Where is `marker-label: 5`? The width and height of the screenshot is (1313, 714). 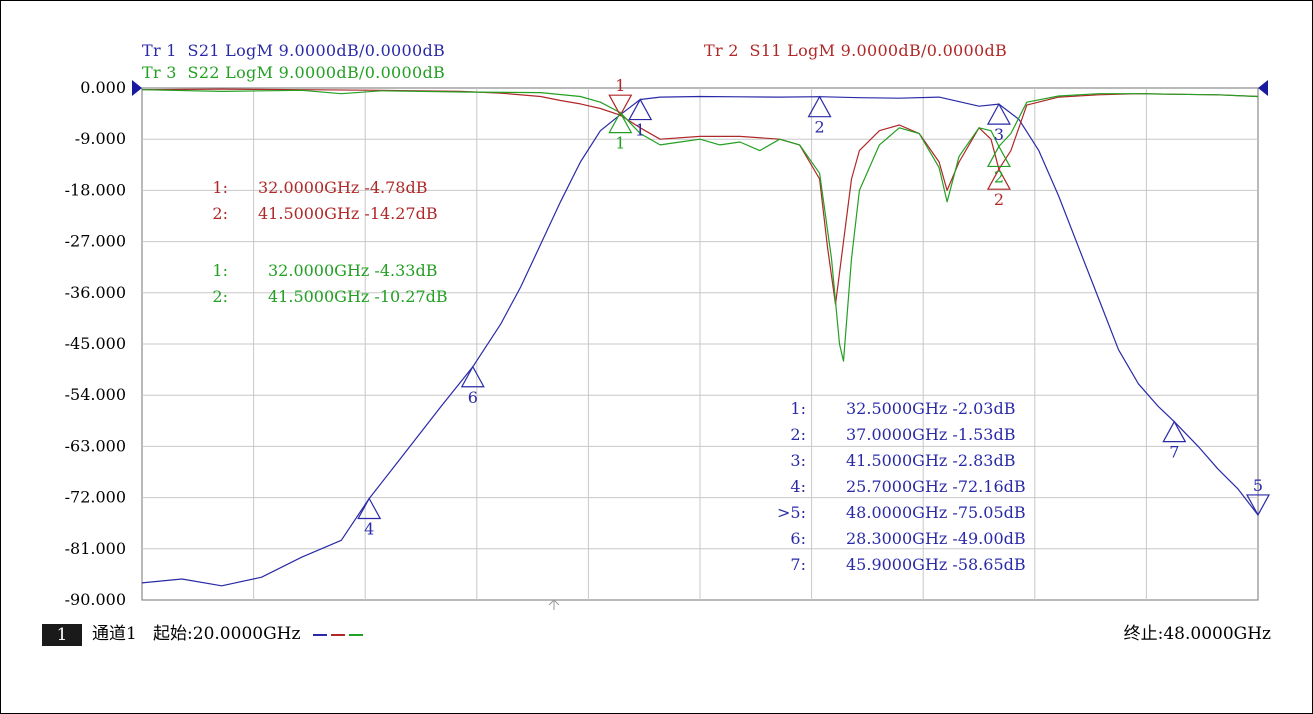 marker-label: 5 is located at coordinates (1258, 485).